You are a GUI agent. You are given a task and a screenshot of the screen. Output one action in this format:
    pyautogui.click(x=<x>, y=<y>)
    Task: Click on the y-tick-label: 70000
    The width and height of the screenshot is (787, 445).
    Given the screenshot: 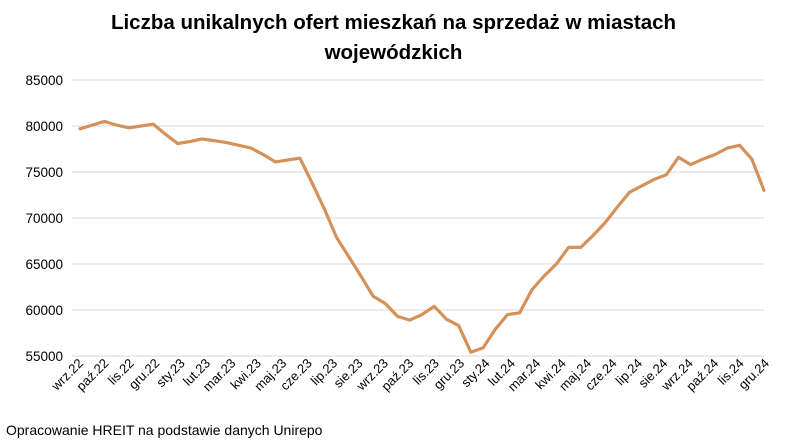 What is the action you would take?
    pyautogui.click(x=44, y=218)
    